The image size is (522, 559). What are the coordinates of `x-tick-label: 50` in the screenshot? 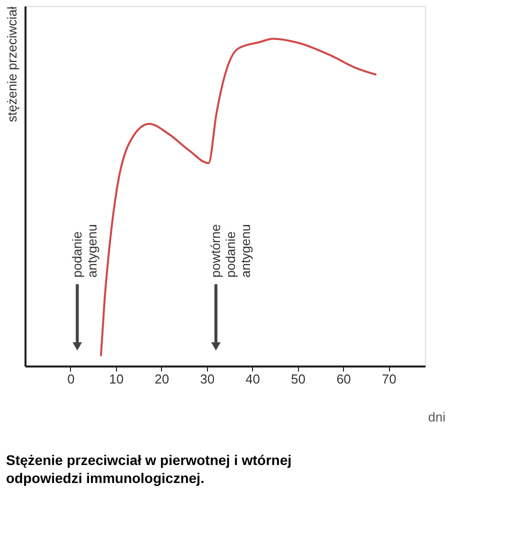 It's located at (298, 379).